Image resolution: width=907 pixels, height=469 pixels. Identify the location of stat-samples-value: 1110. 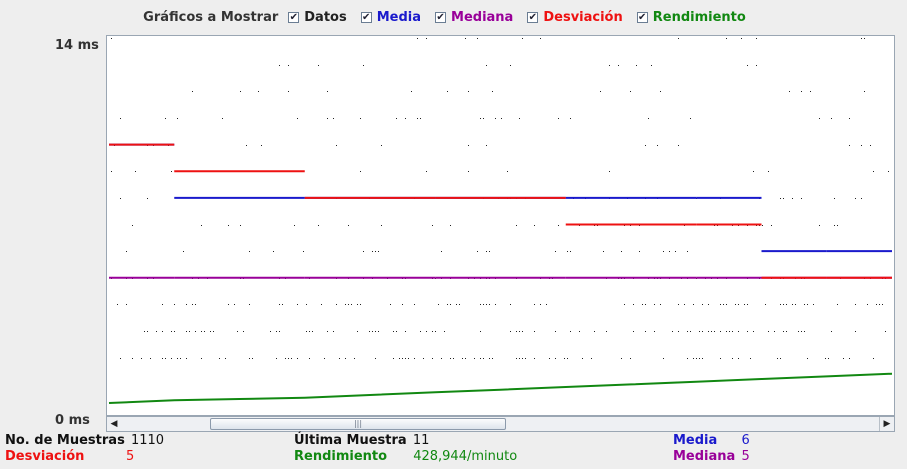
(147, 440).